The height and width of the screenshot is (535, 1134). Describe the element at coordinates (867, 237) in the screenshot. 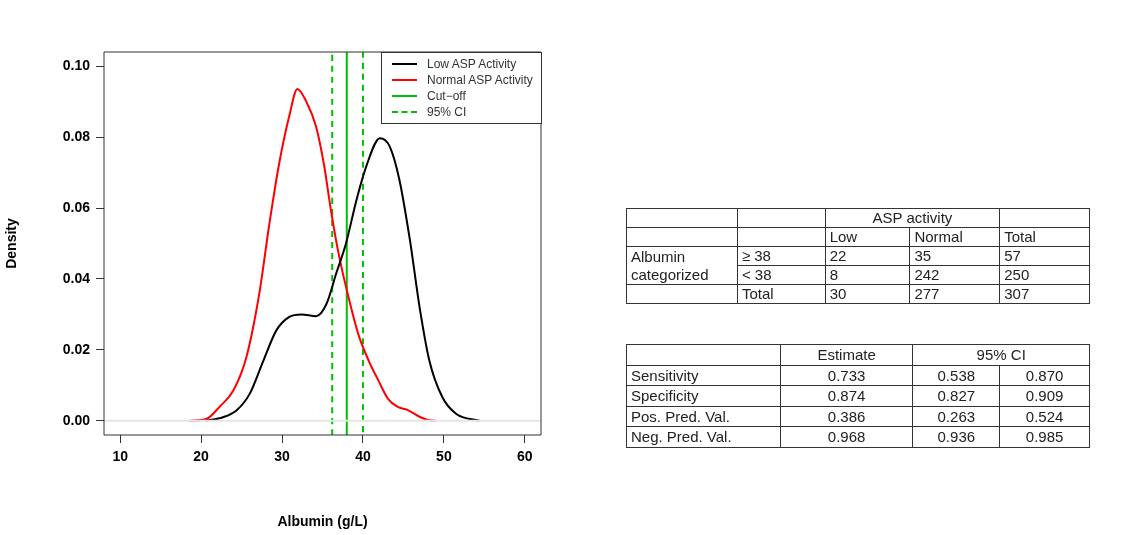

I see `text: Low` at that location.